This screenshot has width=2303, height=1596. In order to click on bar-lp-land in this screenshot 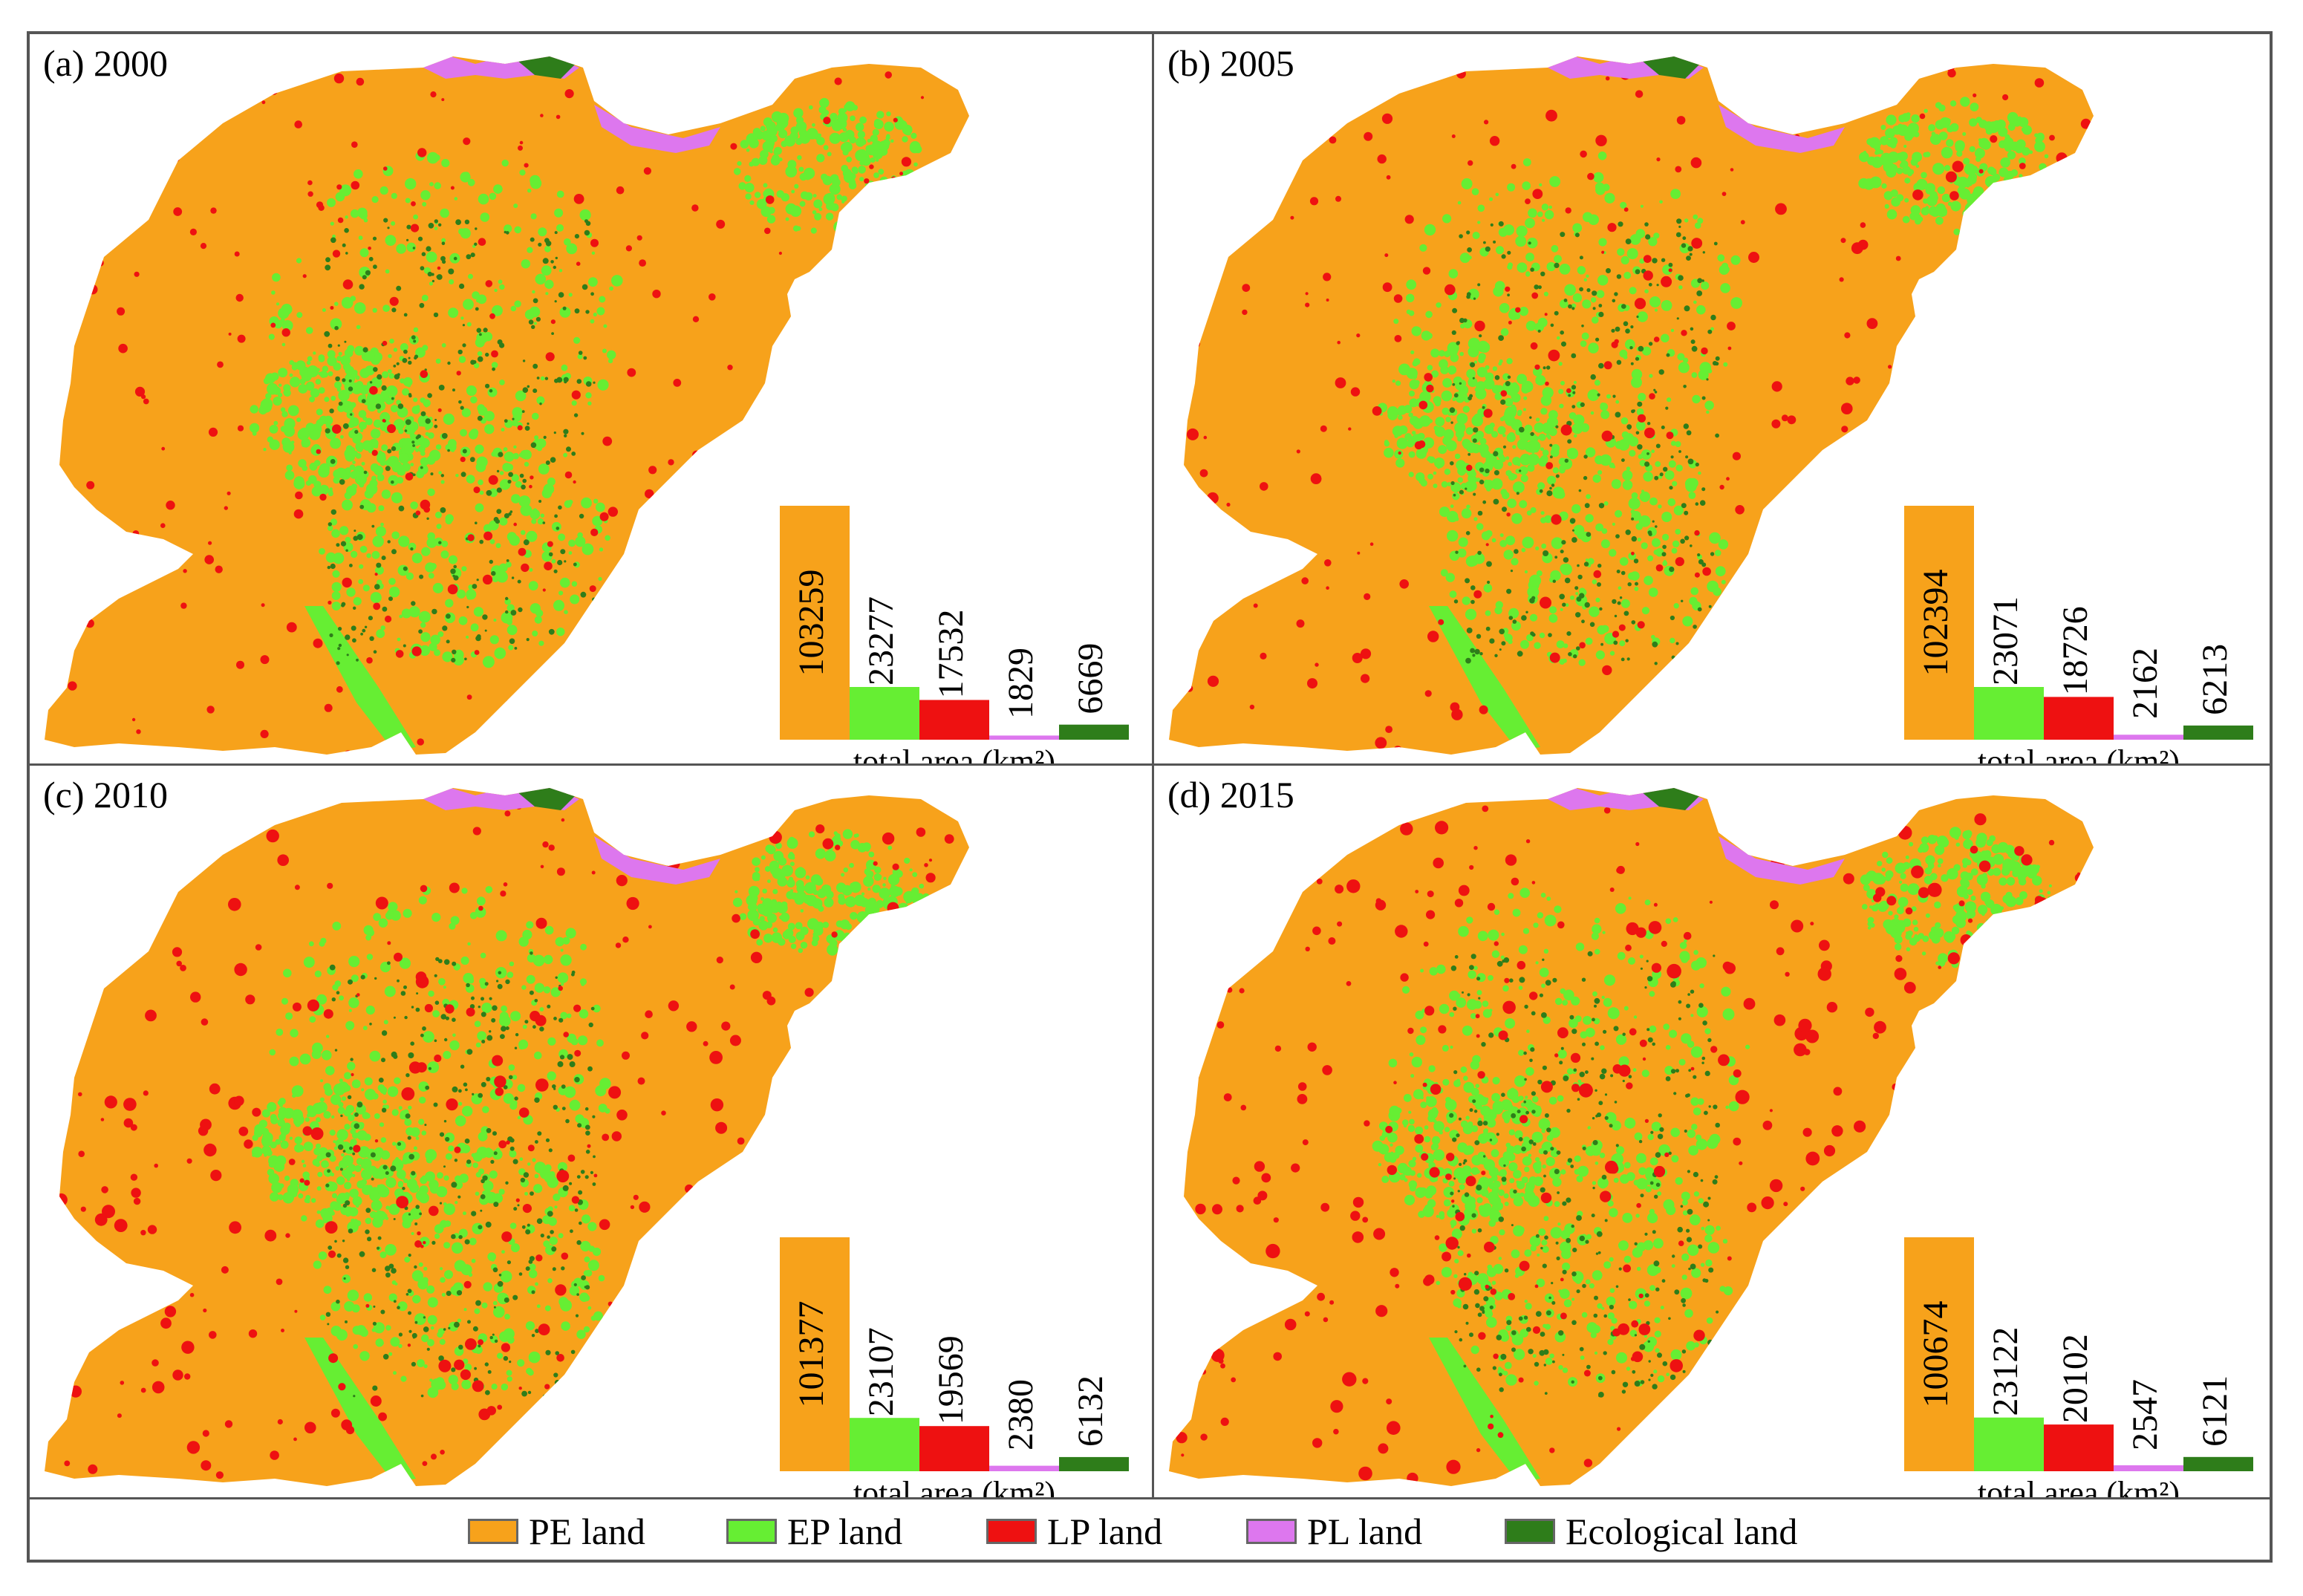, I will do `click(954, 720)`.